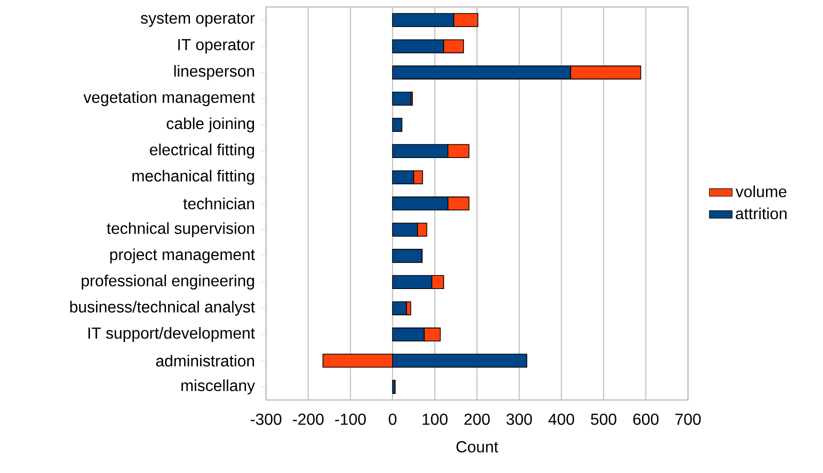 This screenshot has width=823, height=473. Describe the element at coordinates (392, 419) in the screenshot. I see `x-tick-label: 0` at that location.